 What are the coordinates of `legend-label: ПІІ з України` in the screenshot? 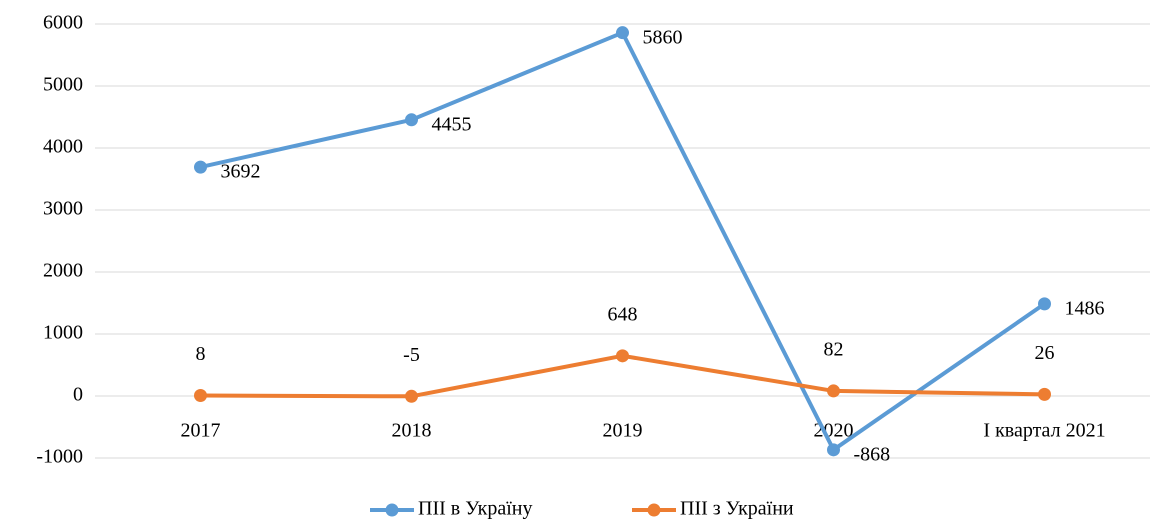 It's located at (737, 509).